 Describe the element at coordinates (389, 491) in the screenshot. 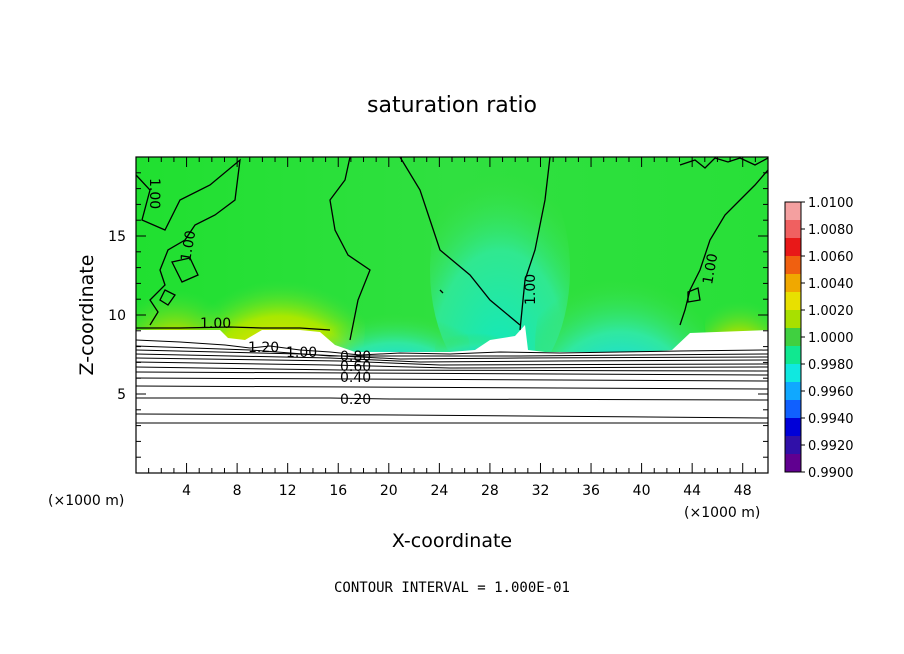

I see `x-tick-label: 20` at that location.